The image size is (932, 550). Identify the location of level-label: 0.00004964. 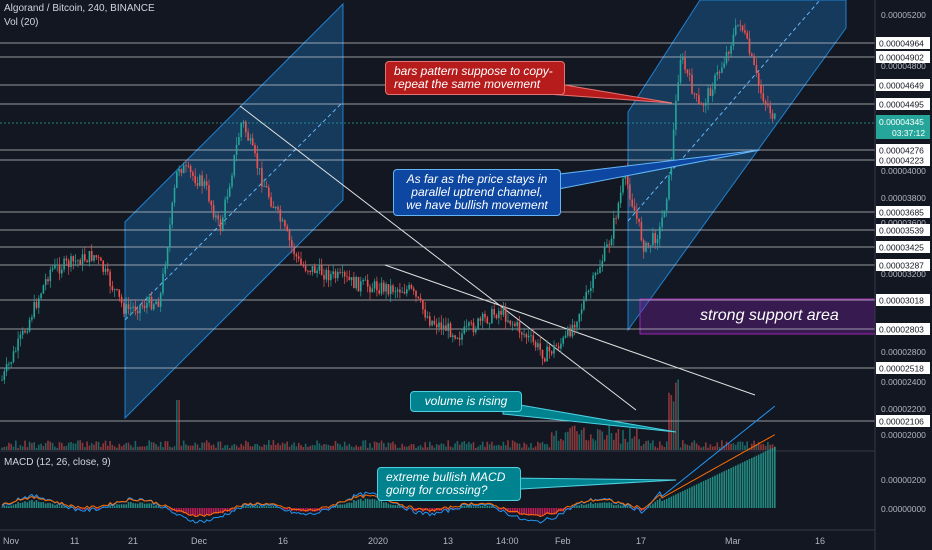
(901, 44).